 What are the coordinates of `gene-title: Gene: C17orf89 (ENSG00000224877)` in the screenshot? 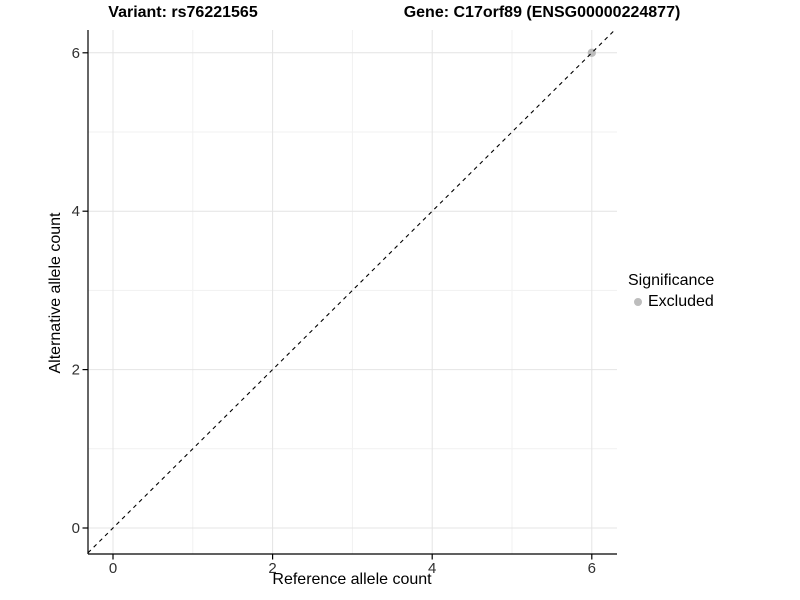 It's located at (542, 12).